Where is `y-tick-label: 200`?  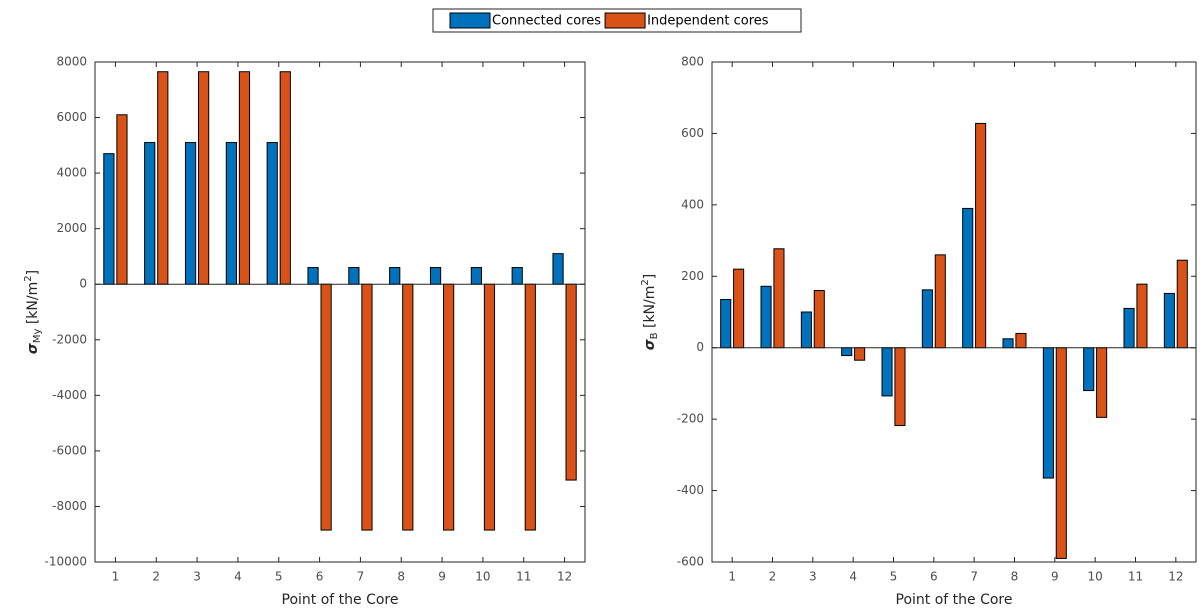 y-tick-label: 200 is located at coordinates (692, 276).